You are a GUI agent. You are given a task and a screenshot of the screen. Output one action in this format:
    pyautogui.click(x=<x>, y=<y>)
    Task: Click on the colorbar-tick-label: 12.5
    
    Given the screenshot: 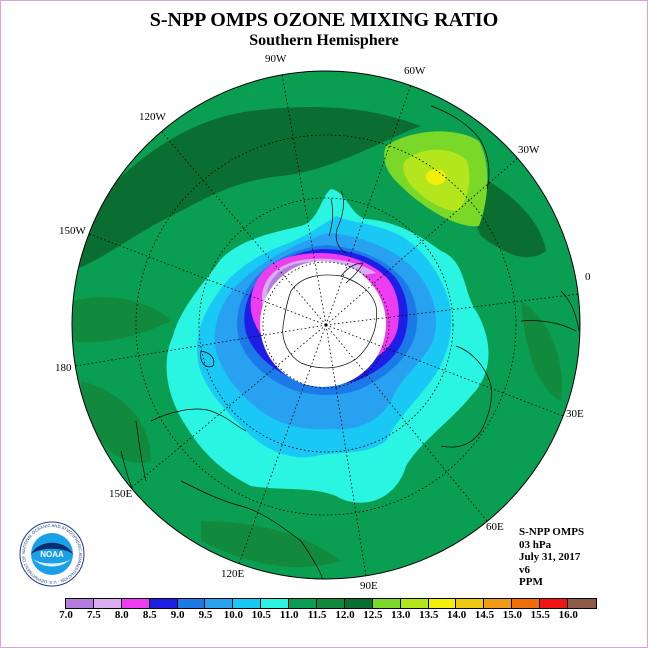 What is the action you would take?
    pyautogui.click(x=373, y=615)
    